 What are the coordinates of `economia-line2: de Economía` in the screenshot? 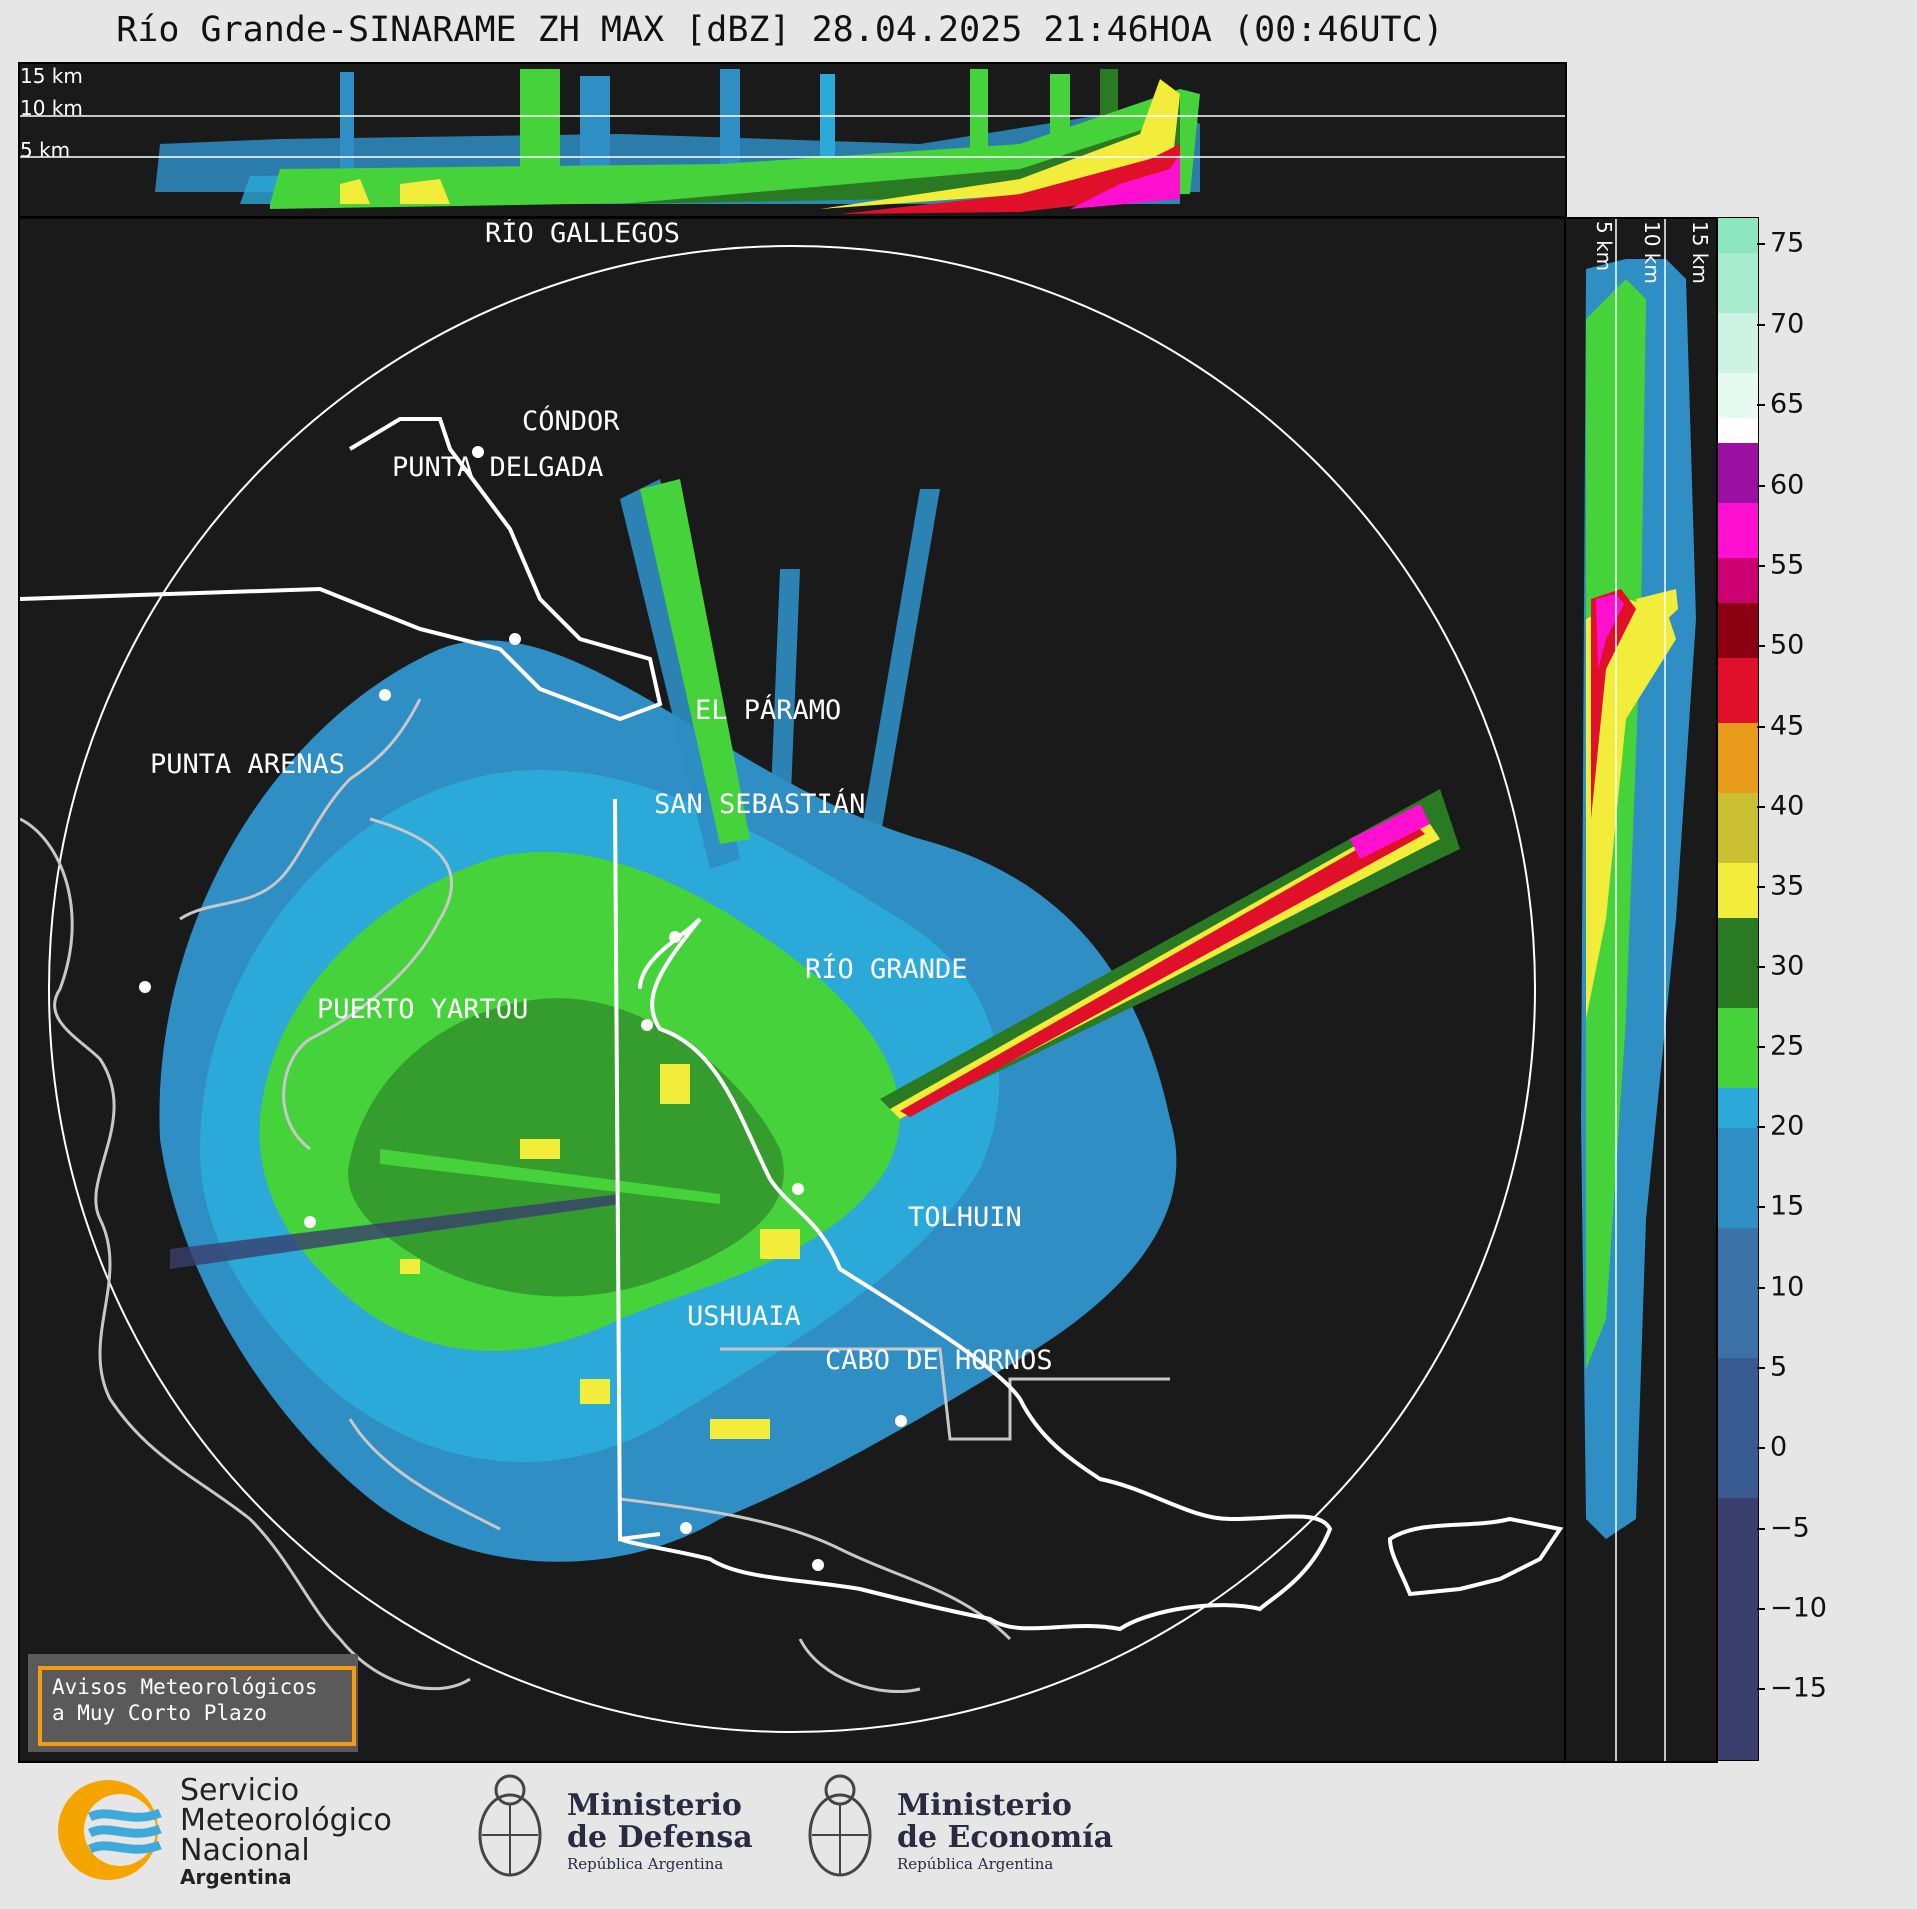 It's located at (1005, 1837).